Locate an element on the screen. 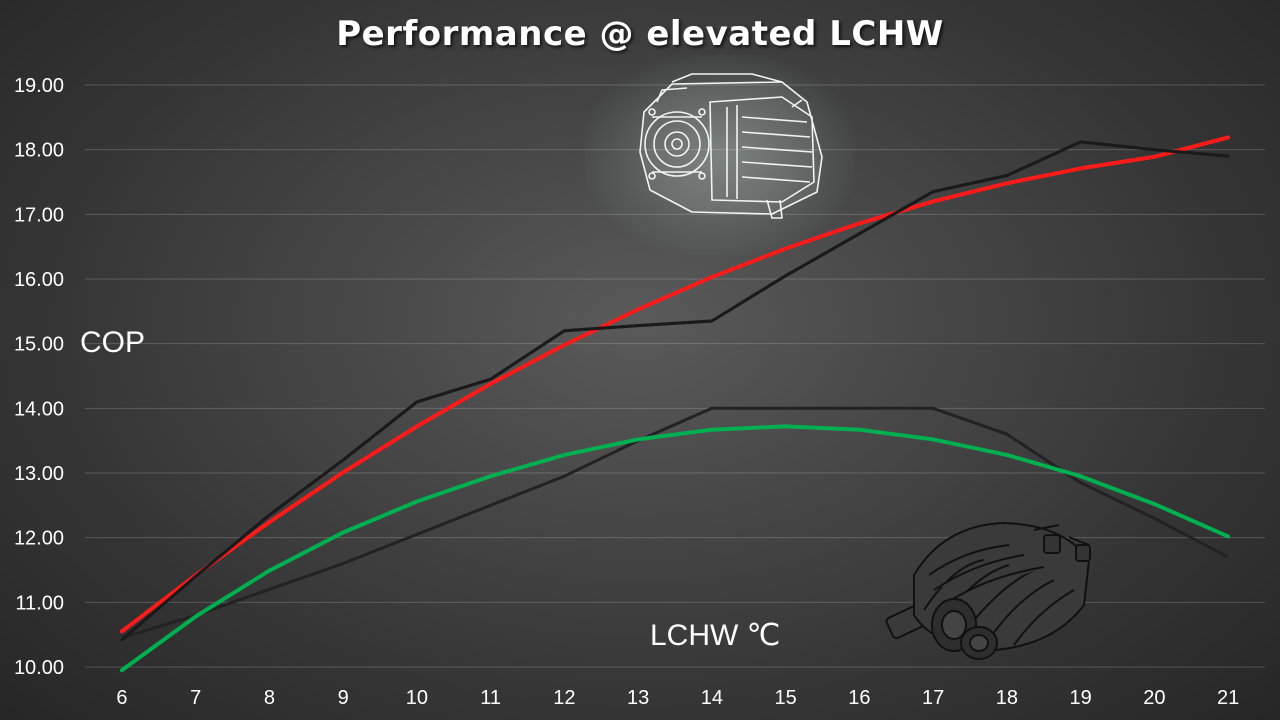 This screenshot has width=1280, height=720. image-glow is located at coordinates (720, 155).